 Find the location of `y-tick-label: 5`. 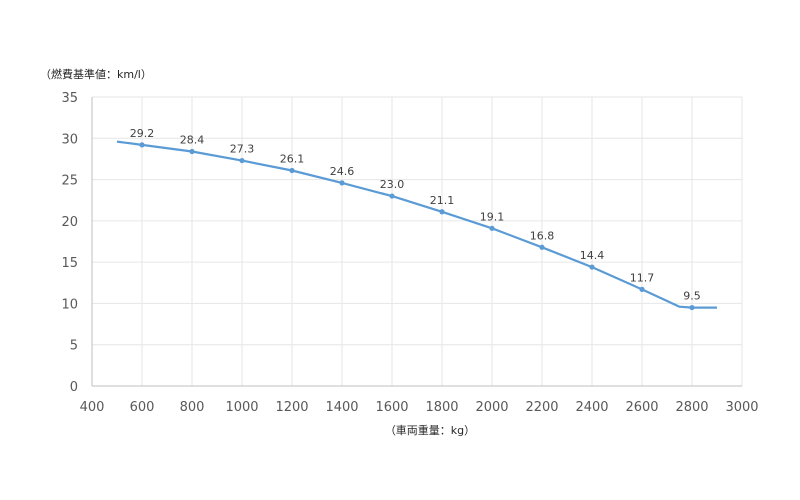

y-tick-label: 5 is located at coordinates (74, 346).